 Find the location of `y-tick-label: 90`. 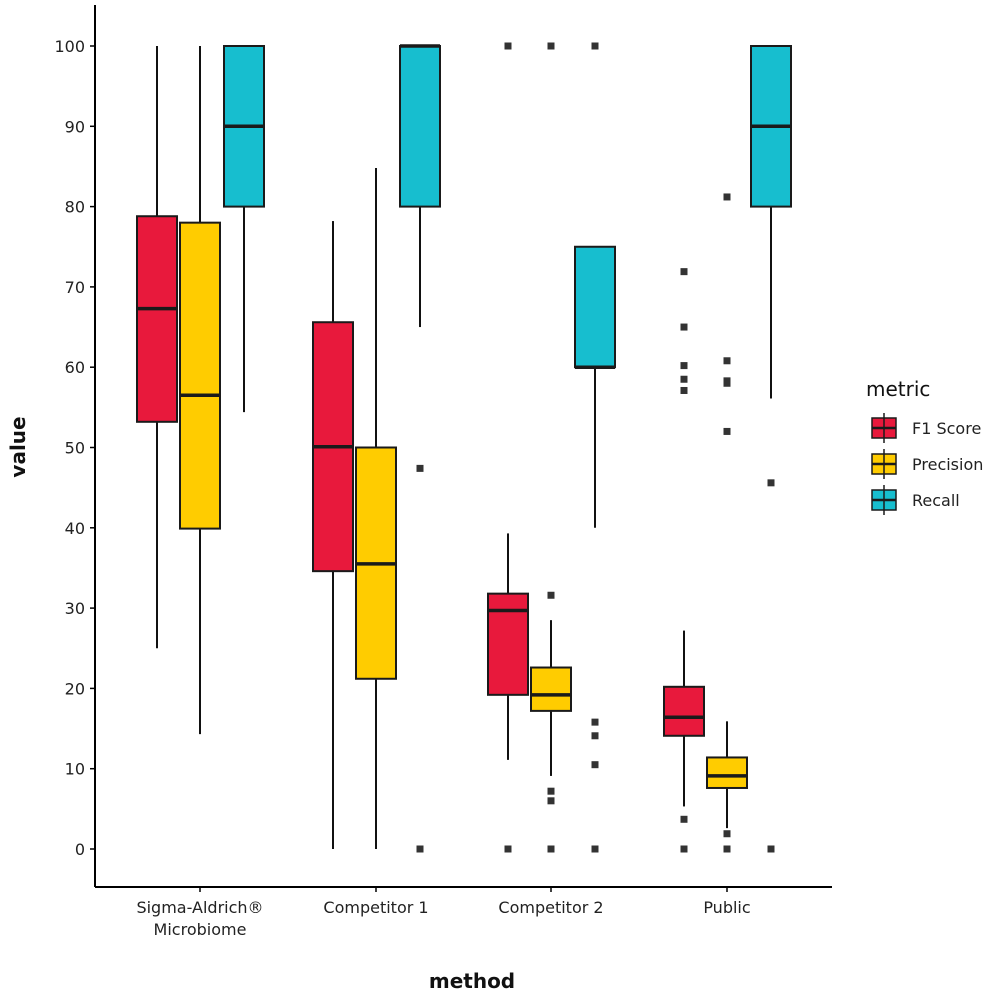

y-tick-label: 90 is located at coordinates (75, 126).